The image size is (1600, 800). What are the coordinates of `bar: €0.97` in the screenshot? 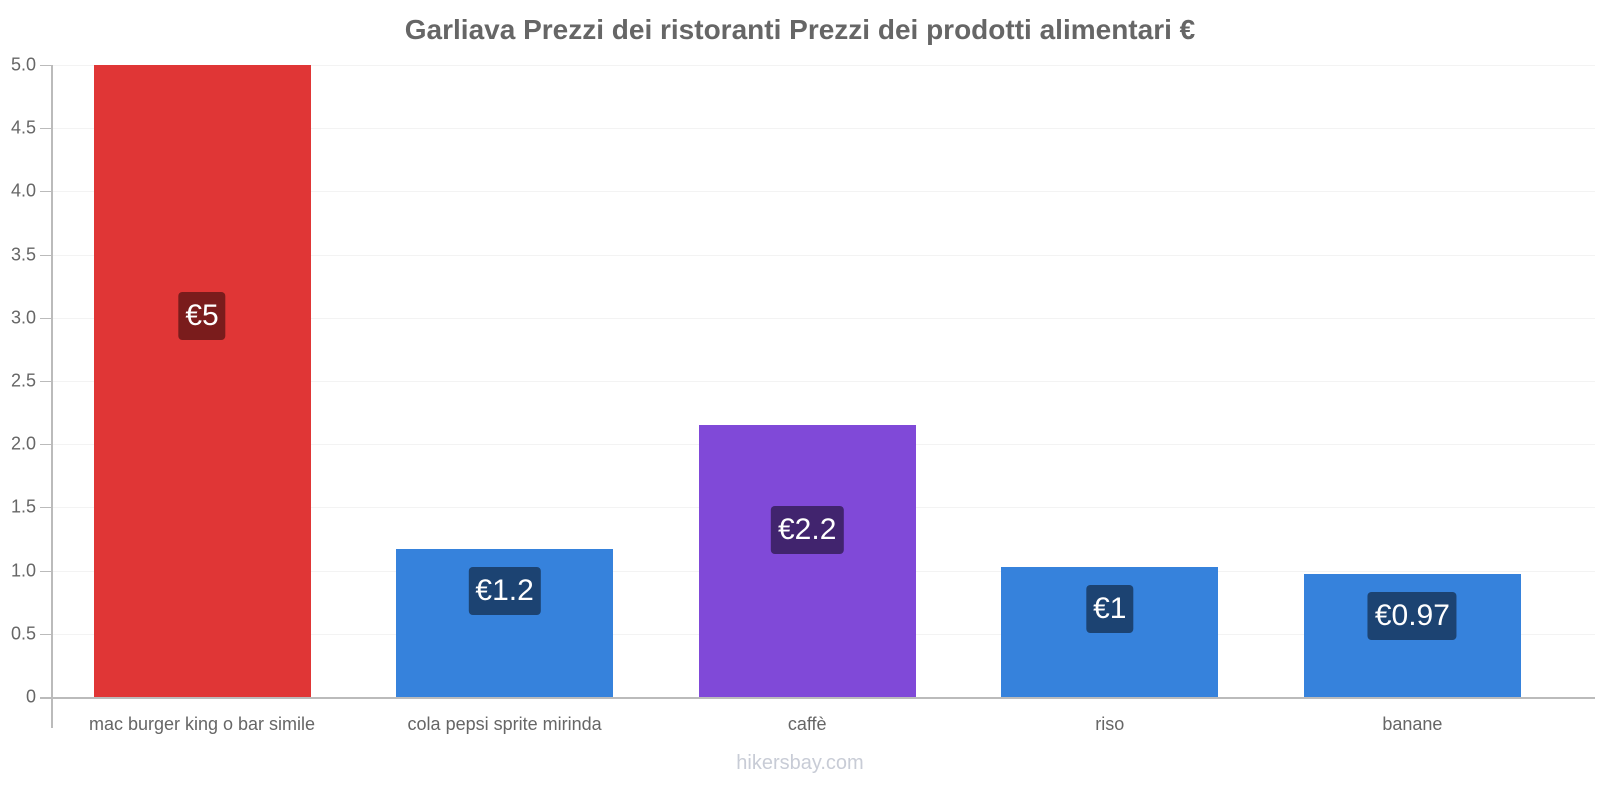 It's located at (1412, 635).